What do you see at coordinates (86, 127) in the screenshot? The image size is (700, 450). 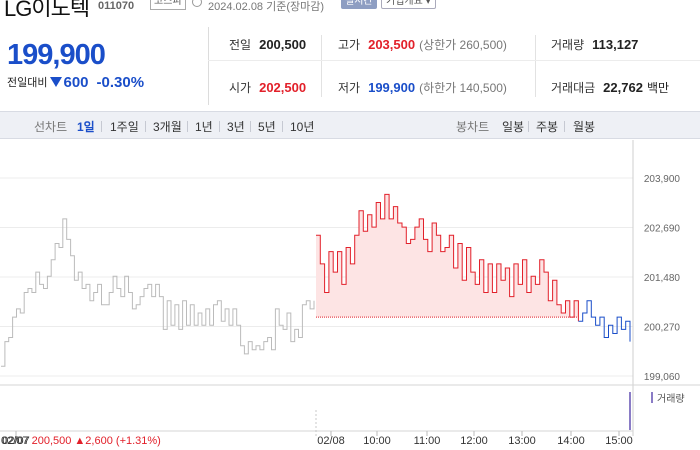 I see `period-1d: 1일` at bounding box center [86, 127].